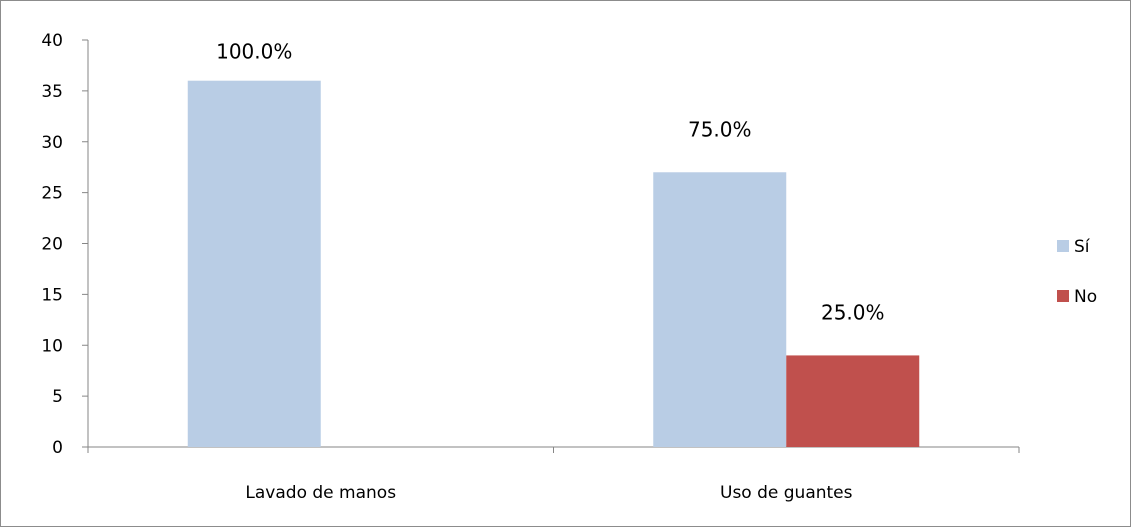 The height and width of the screenshot is (530, 1131). I want to click on data-label: 100.0%, so click(254, 52).